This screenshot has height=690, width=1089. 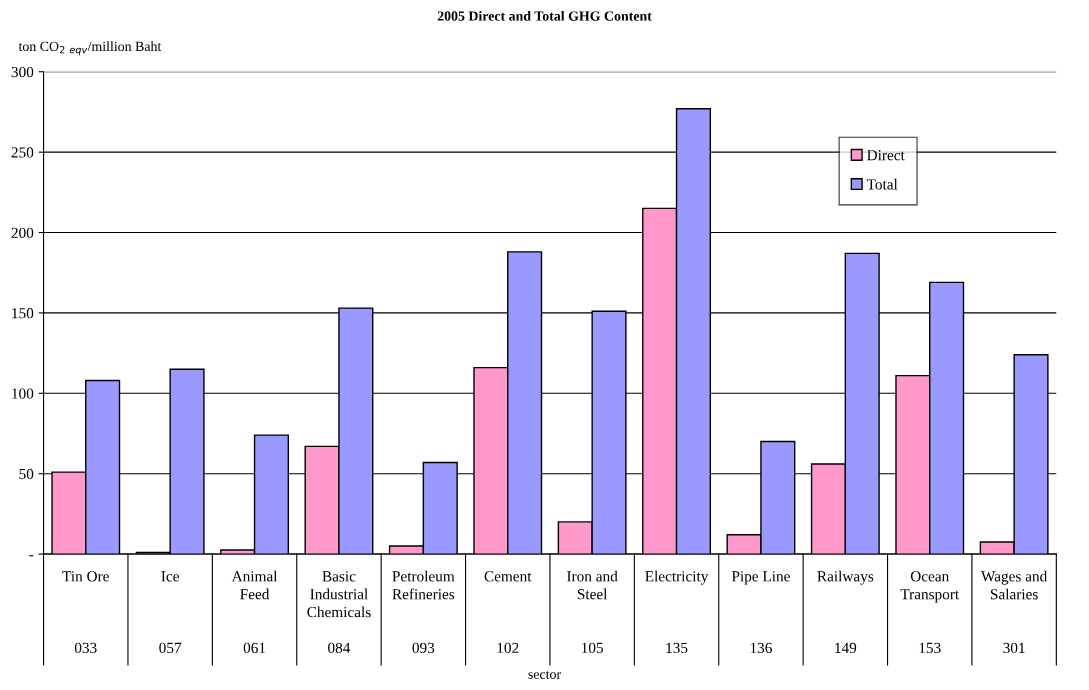 What do you see at coordinates (22, 72) in the screenshot?
I see `y-tick-label: 300` at bounding box center [22, 72].